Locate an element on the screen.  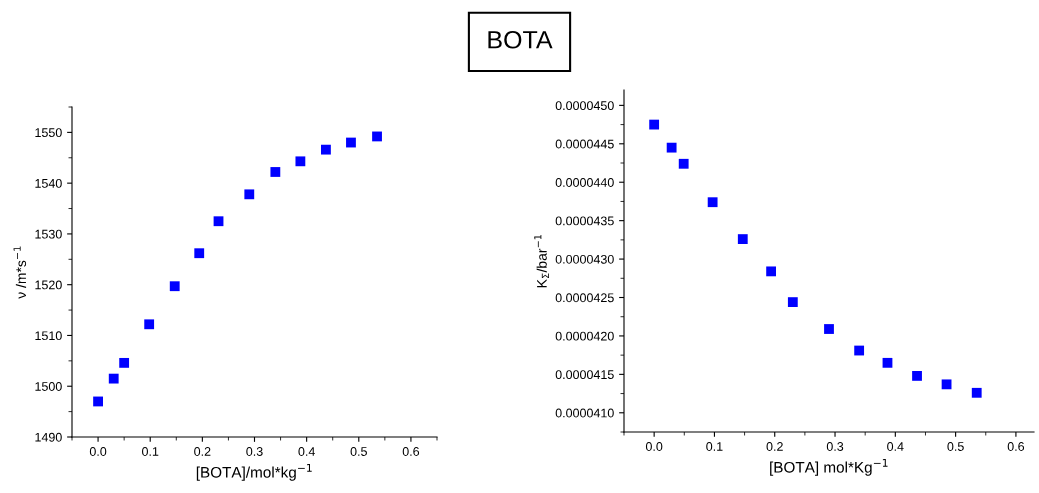
y-tick-label: 1520 is located at coordinates (48, 285).